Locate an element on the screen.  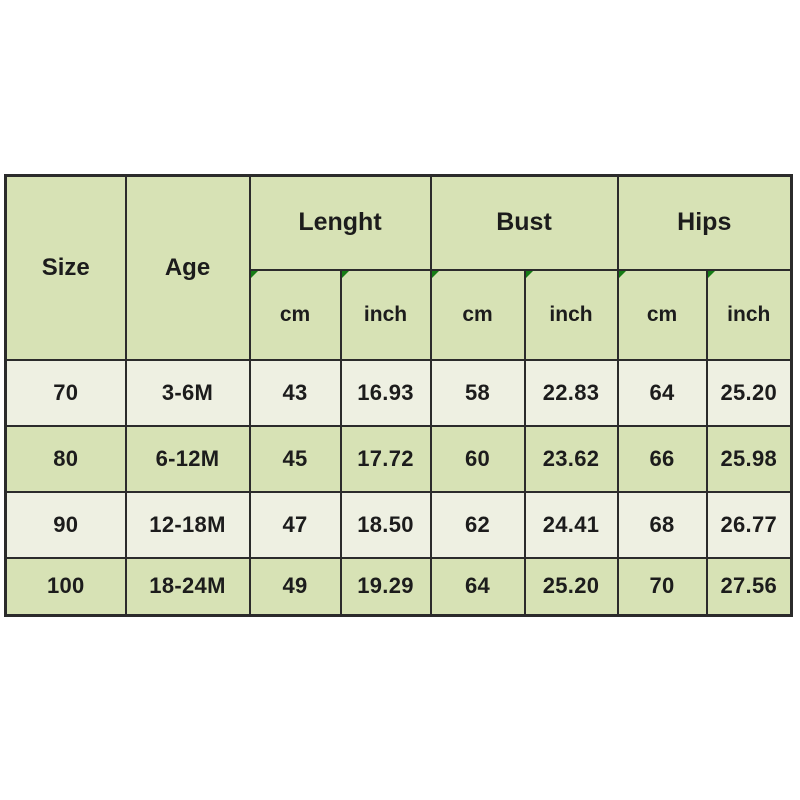
table-cell: 45 is located at coordinates (295, 458).